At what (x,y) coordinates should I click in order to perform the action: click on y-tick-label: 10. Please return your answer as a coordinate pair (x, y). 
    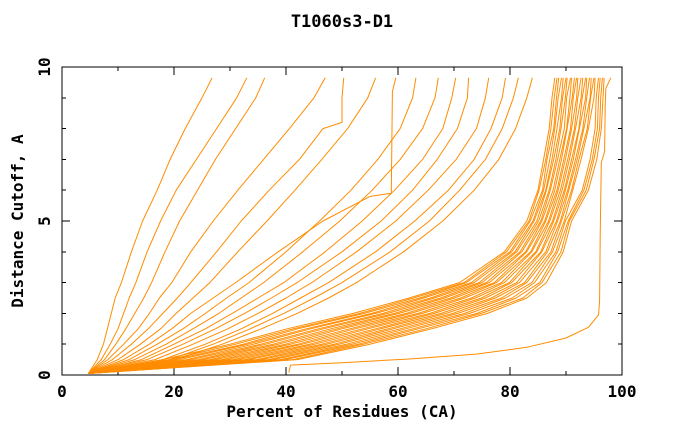
    Looking at the image, I should click on (44, 66).